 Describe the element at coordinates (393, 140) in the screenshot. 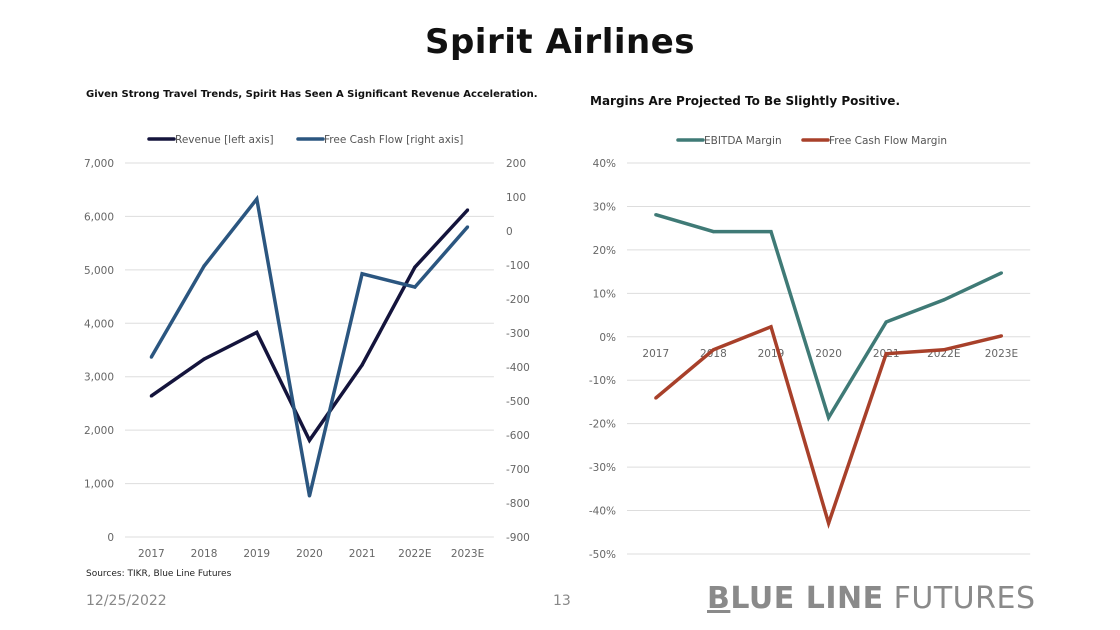

I see `legend-label: Free Cash Flow [right axis]` at that location.